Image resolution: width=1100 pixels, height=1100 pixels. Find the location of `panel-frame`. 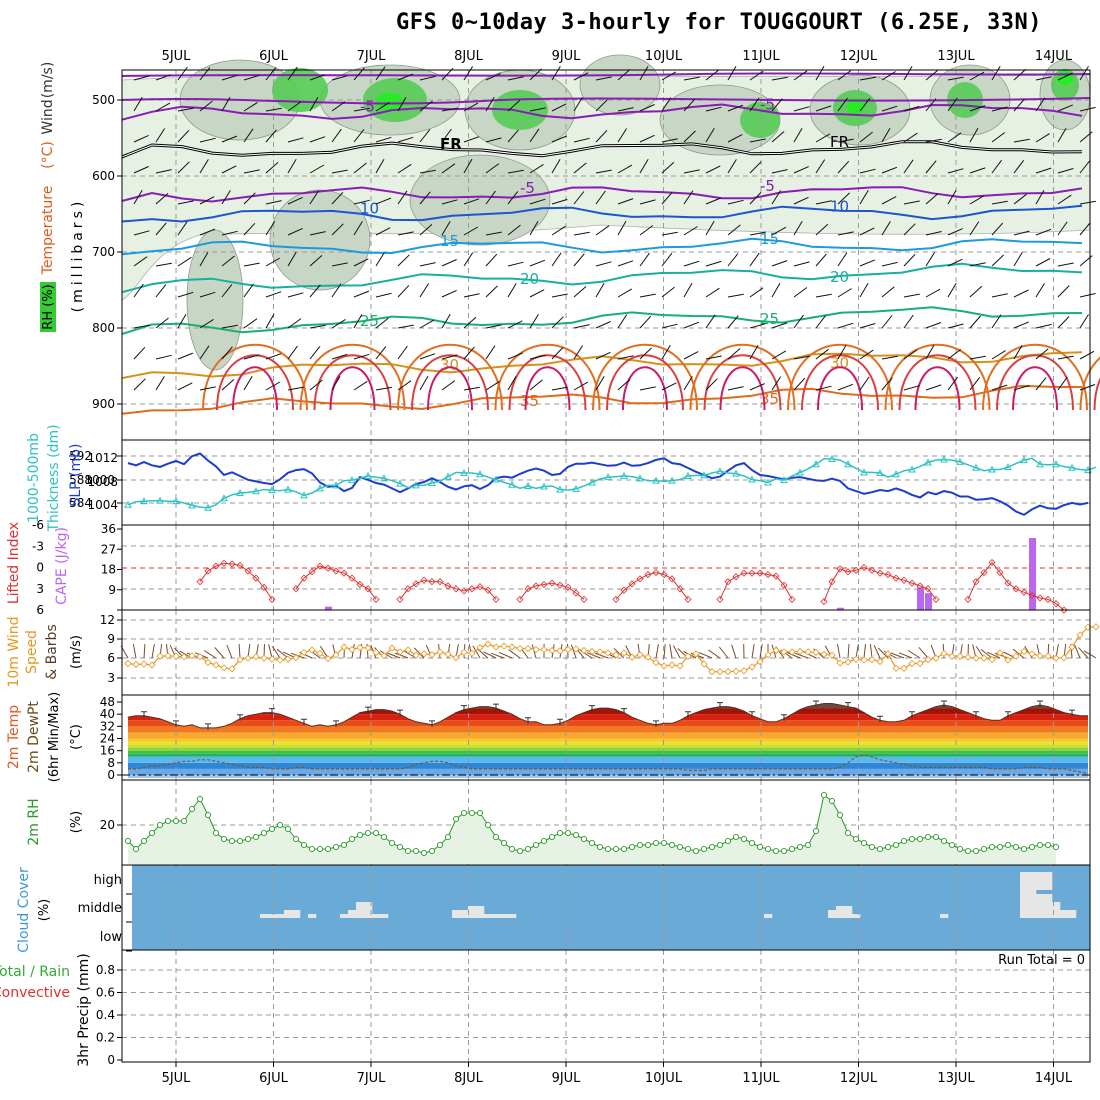

panel-frame is located at coordinates (606, 1006).